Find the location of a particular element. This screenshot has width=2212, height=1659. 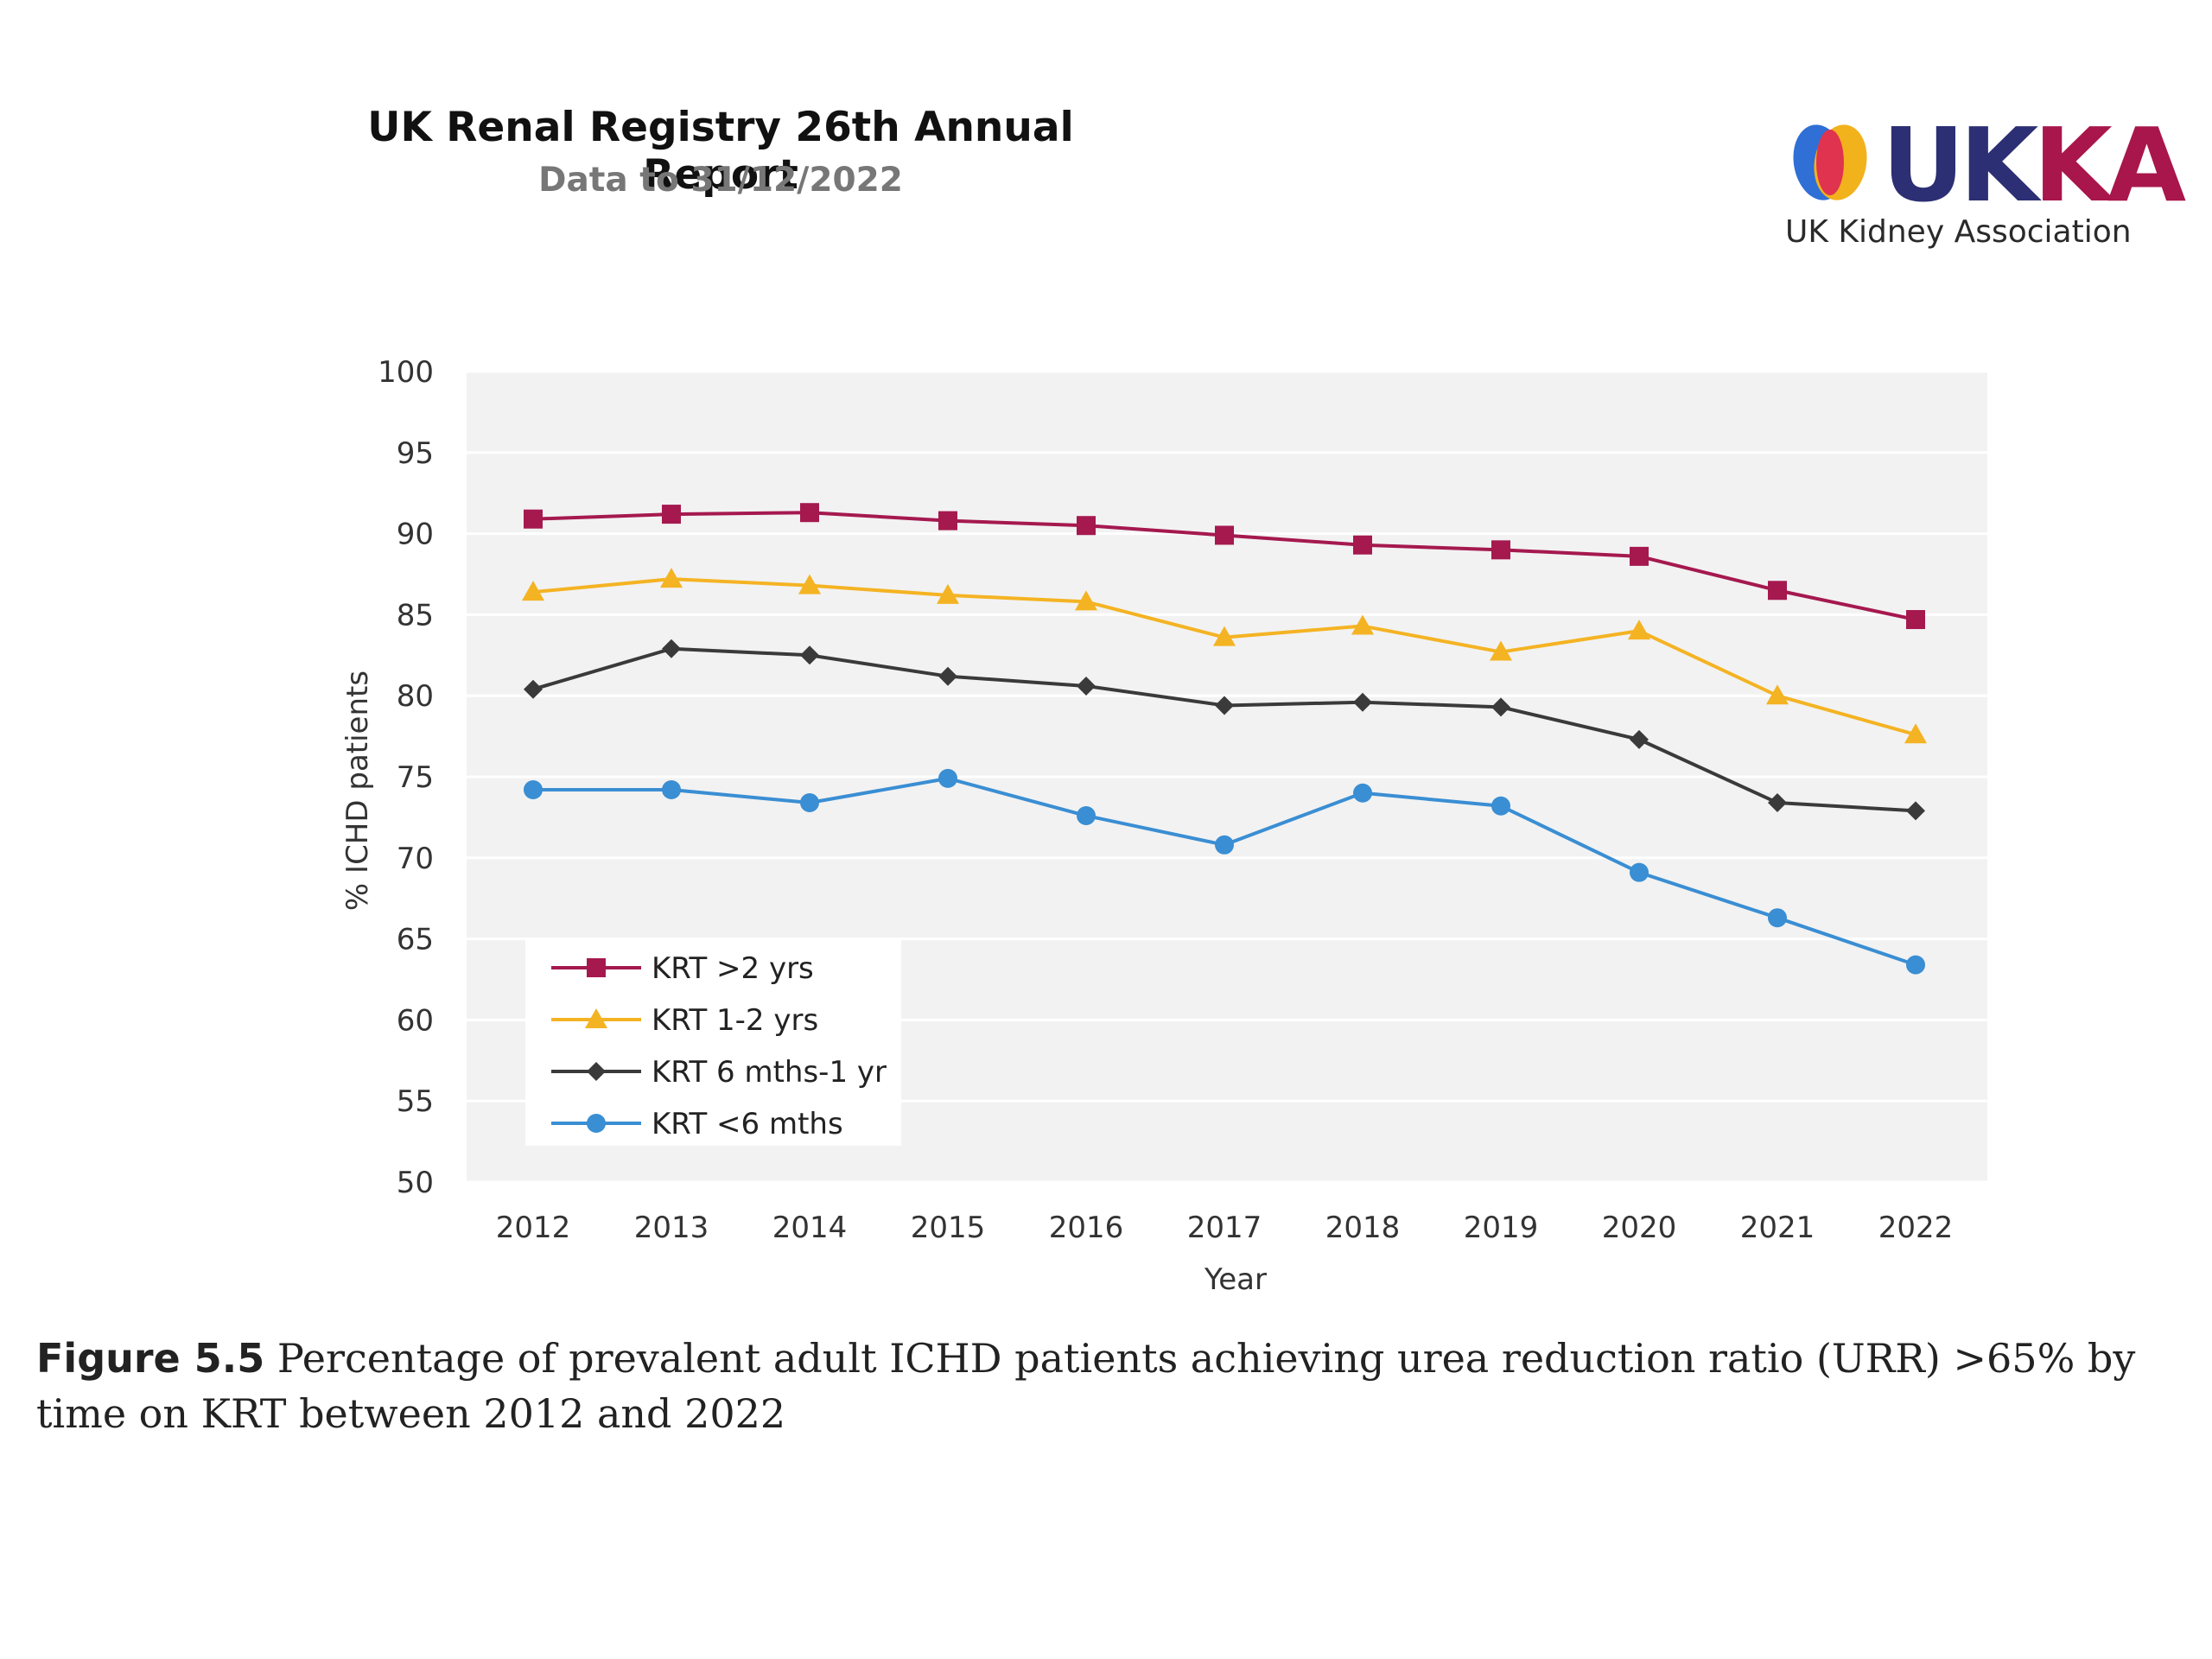

y-tick-labels: 50 55 60 65 70 75 80 85 90 95 100 is located at coordinates (406, 777).